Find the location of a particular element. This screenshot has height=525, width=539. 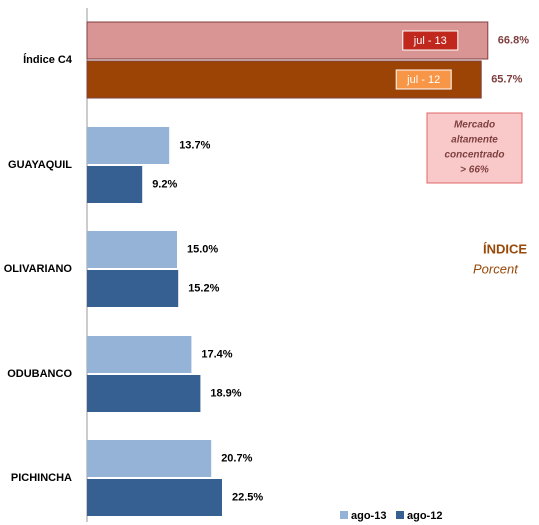

category-label: Índice C4 is located at coordinates (48, 59).